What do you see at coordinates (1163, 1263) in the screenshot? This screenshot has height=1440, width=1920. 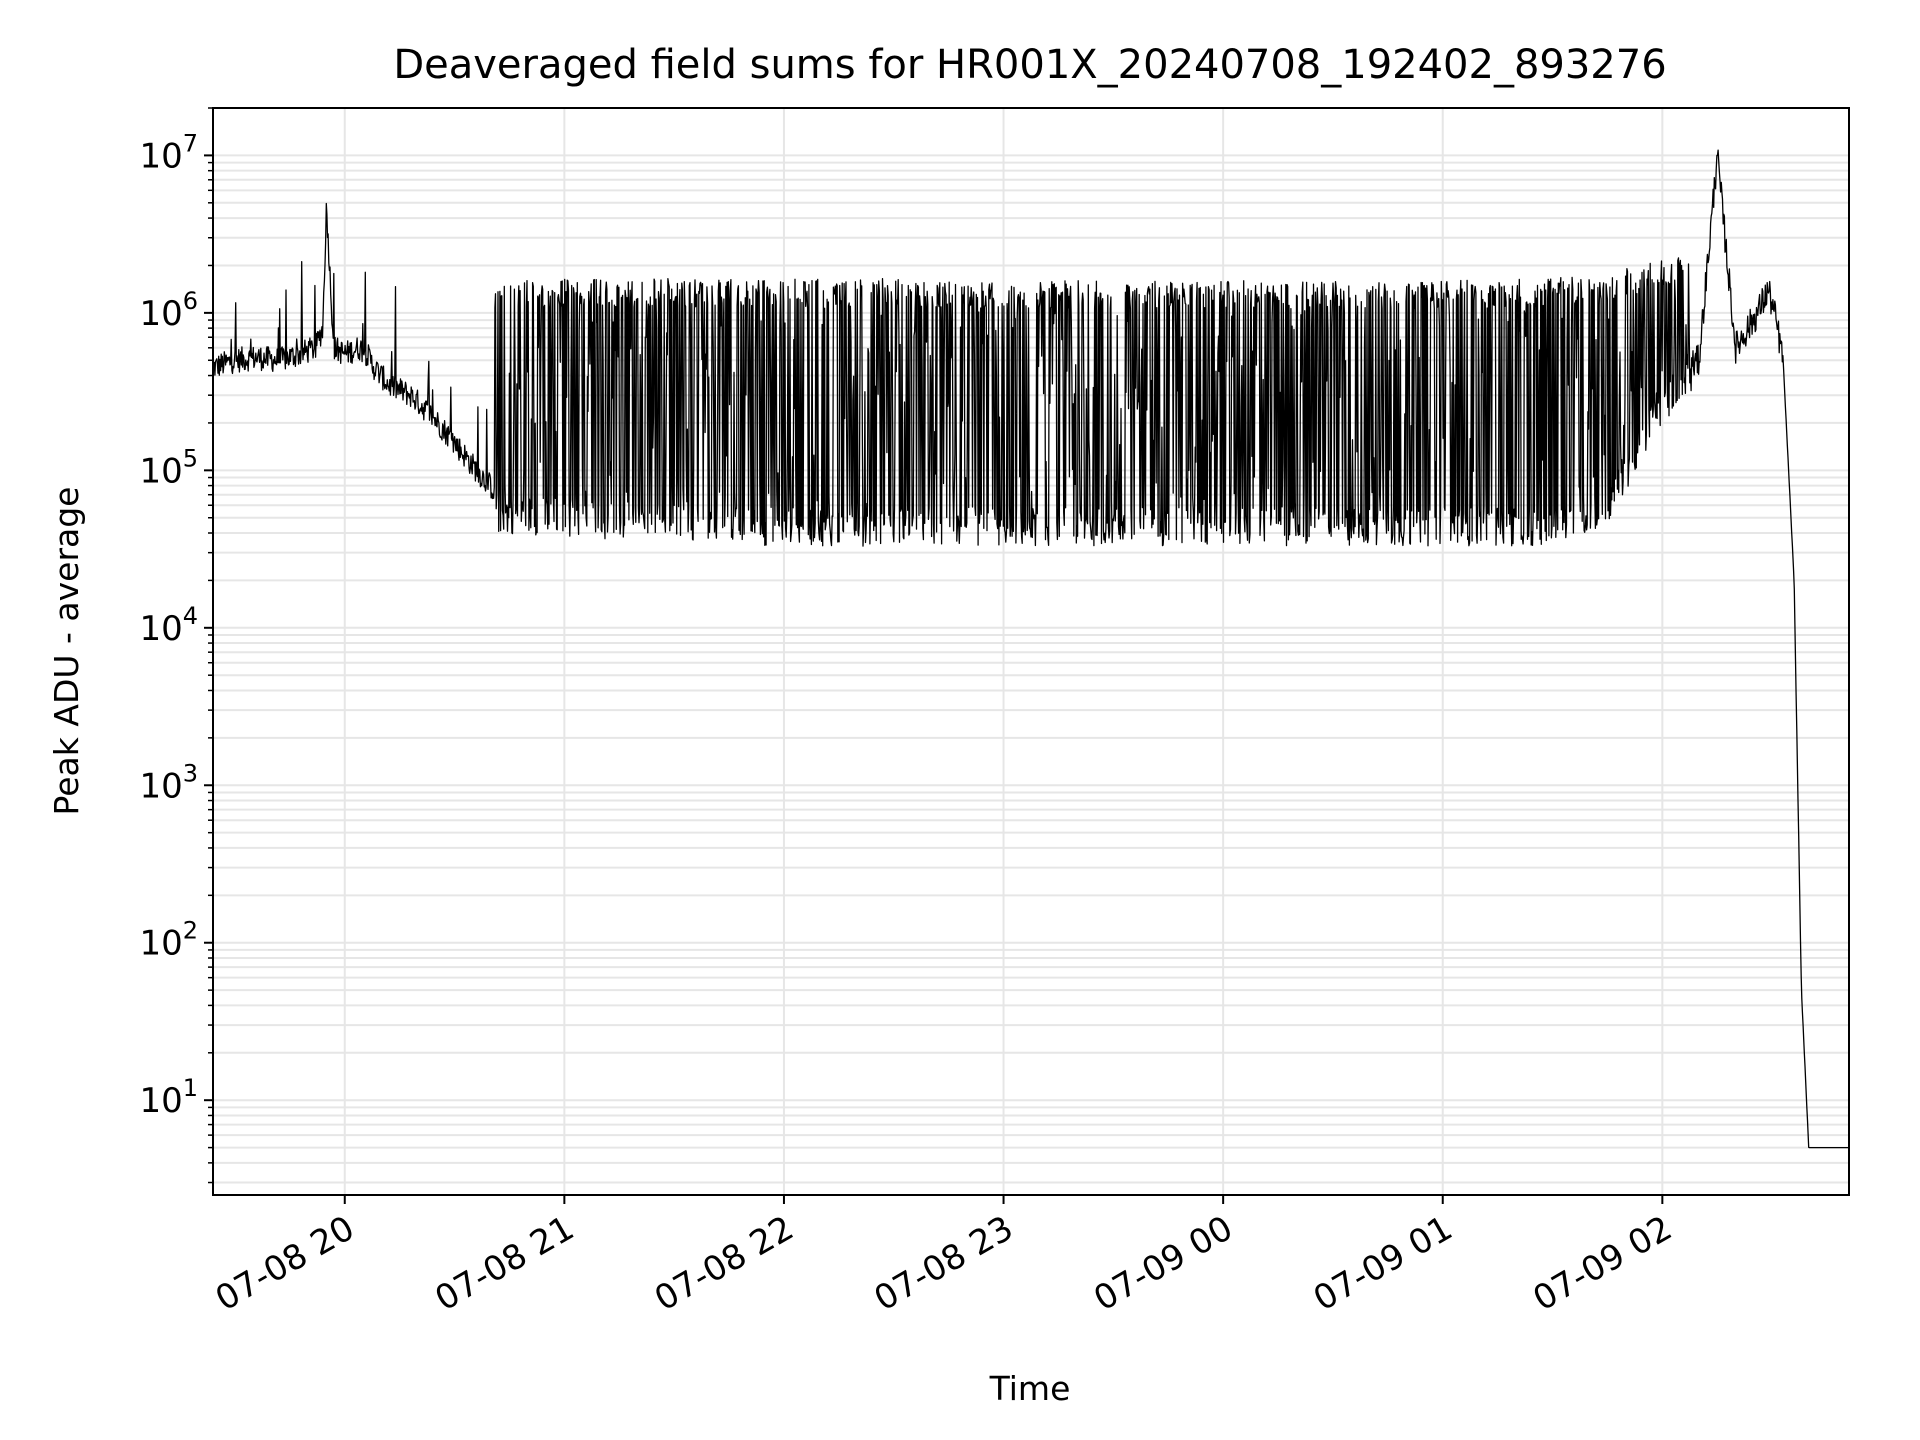 I see `x-tick-label: 07-09 00` at bounding box center [1163, 1263].